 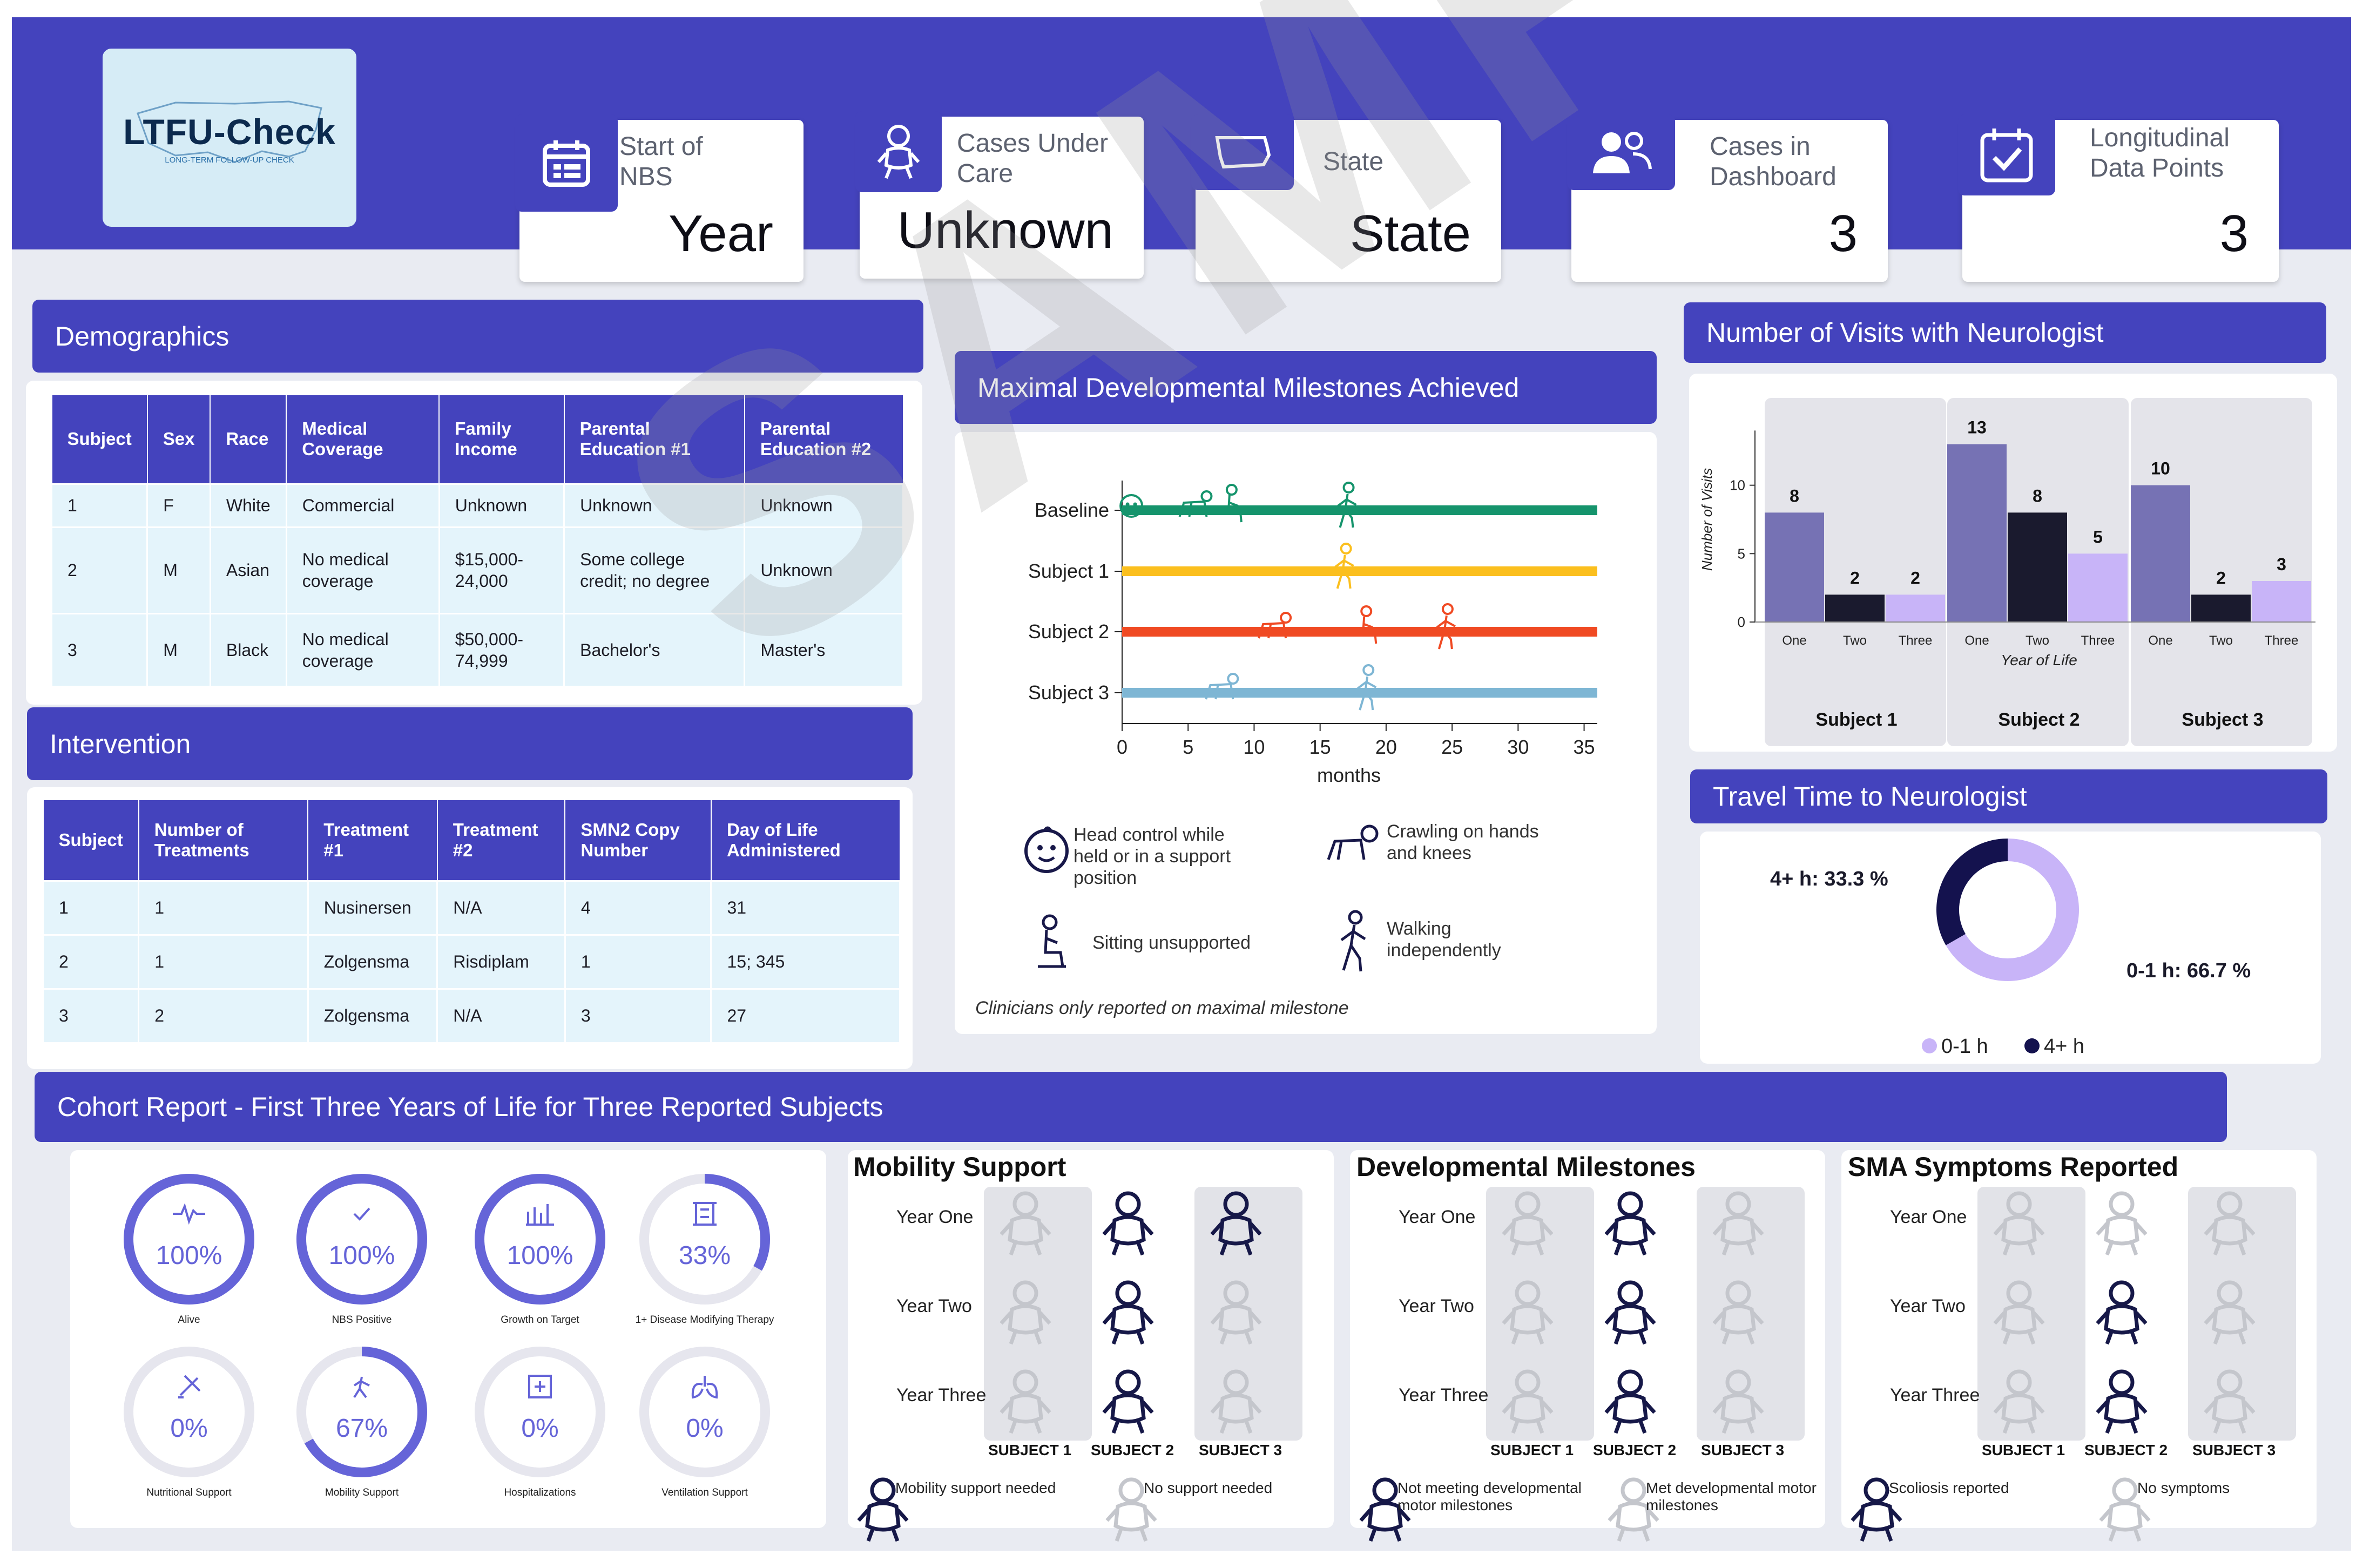 I want to click on y-tick-label: Subject 2, so click(x=1068, y=631).